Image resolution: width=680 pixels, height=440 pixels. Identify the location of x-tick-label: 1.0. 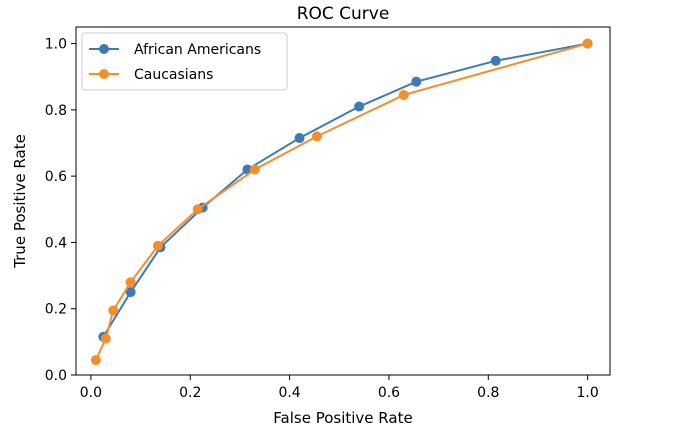
(588, 393).